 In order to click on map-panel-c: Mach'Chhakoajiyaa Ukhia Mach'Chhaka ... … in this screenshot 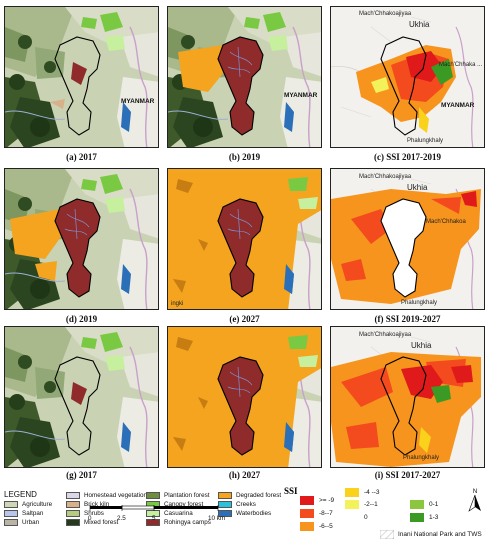, I will do `click(407, 77)`.